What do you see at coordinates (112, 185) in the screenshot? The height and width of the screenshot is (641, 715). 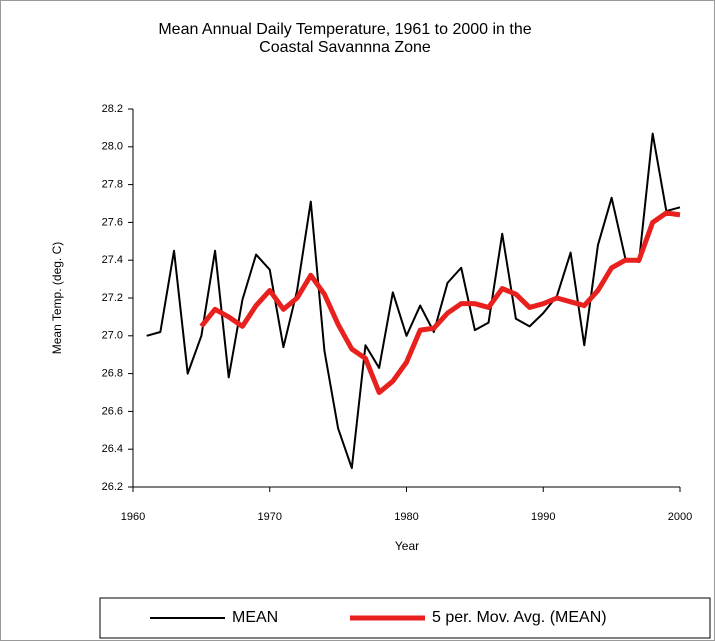 I see `y-tick-label: 27.8` at bounding box center [112, 185].